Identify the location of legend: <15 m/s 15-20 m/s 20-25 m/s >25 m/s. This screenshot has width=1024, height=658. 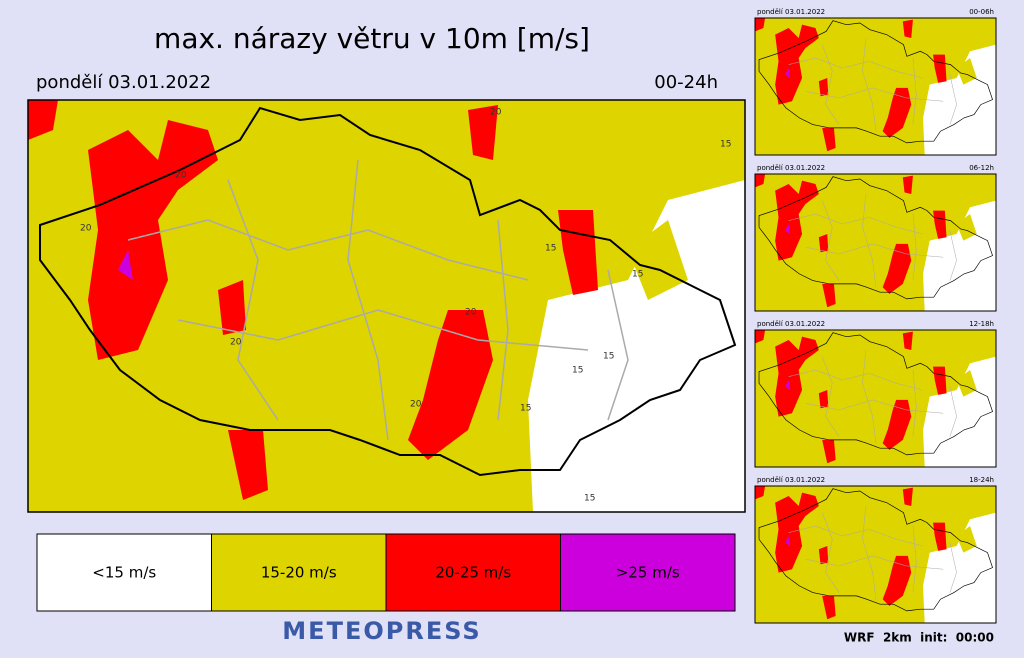
(386, 572).